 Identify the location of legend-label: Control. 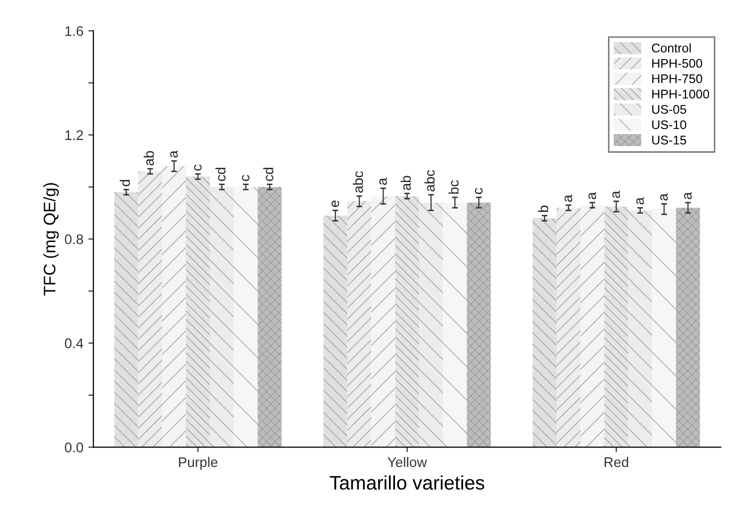
(671, 47).